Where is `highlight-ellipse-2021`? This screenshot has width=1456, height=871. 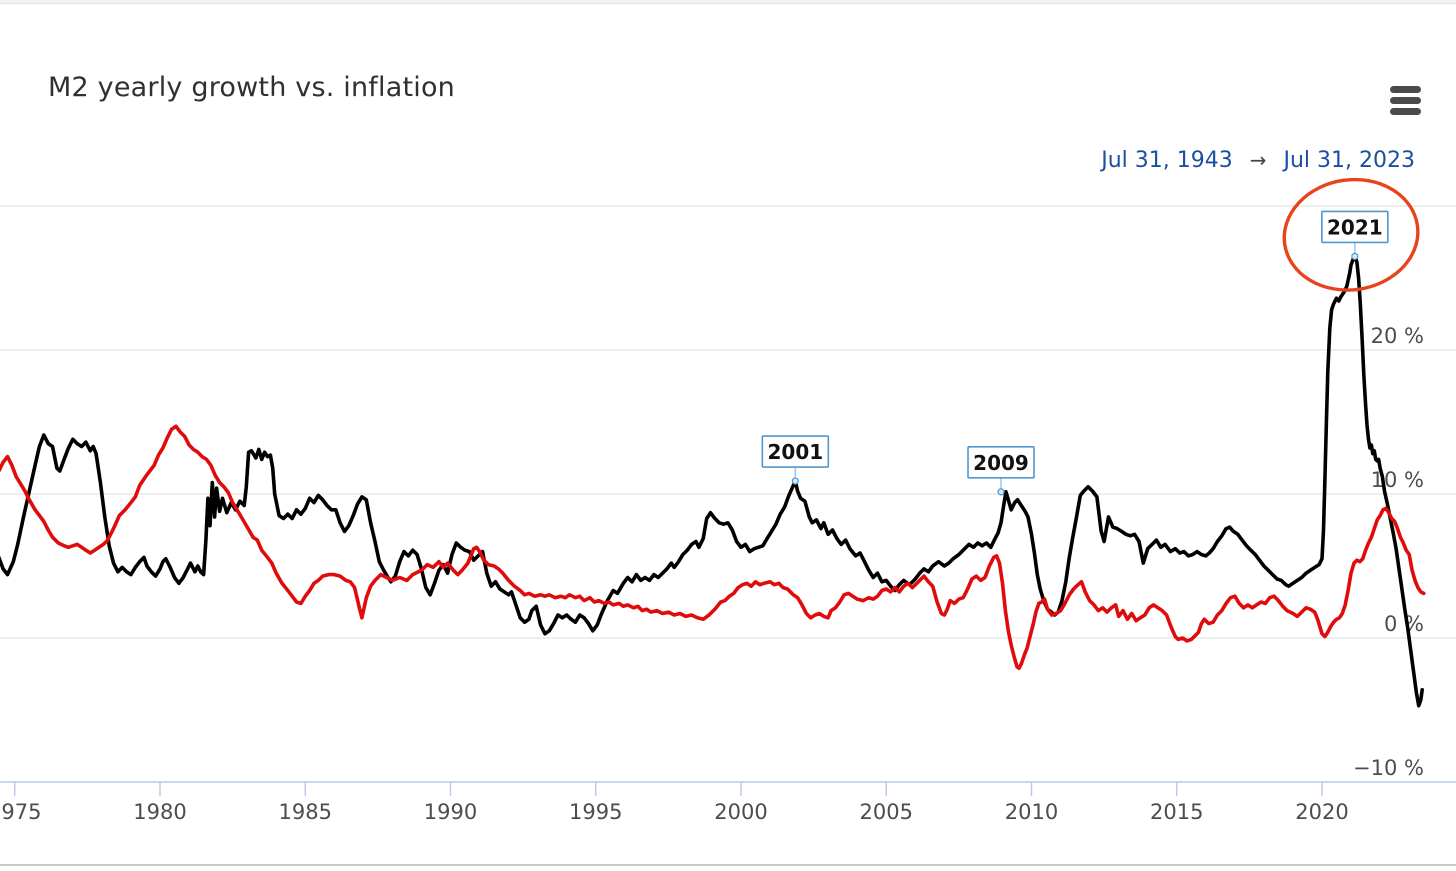
highlight-ellipse-2021 is located at coordinates (1351, 234).